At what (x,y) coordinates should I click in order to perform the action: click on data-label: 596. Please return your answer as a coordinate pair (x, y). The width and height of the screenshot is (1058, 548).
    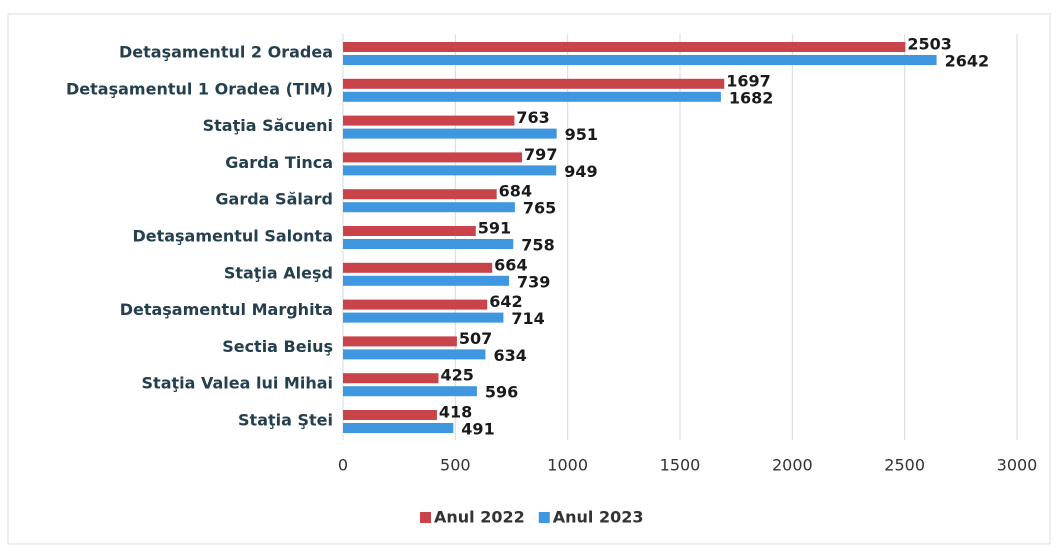
    Looking at the image, I should click on (501, 392).